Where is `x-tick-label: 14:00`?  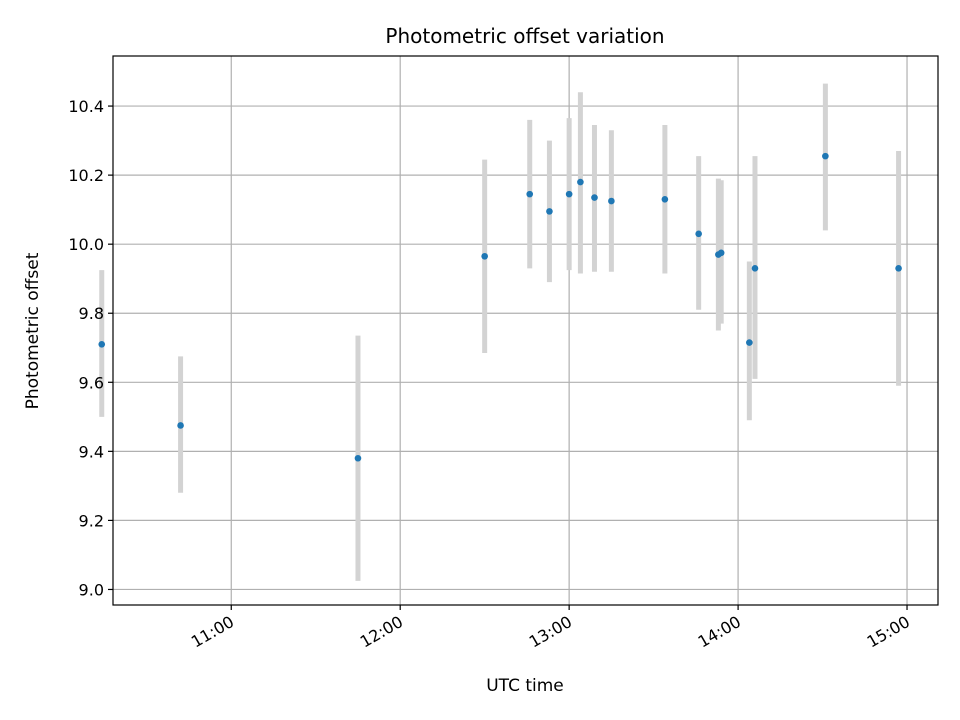
x-tick-label: 14:00 is located at coordinates (719, 632).